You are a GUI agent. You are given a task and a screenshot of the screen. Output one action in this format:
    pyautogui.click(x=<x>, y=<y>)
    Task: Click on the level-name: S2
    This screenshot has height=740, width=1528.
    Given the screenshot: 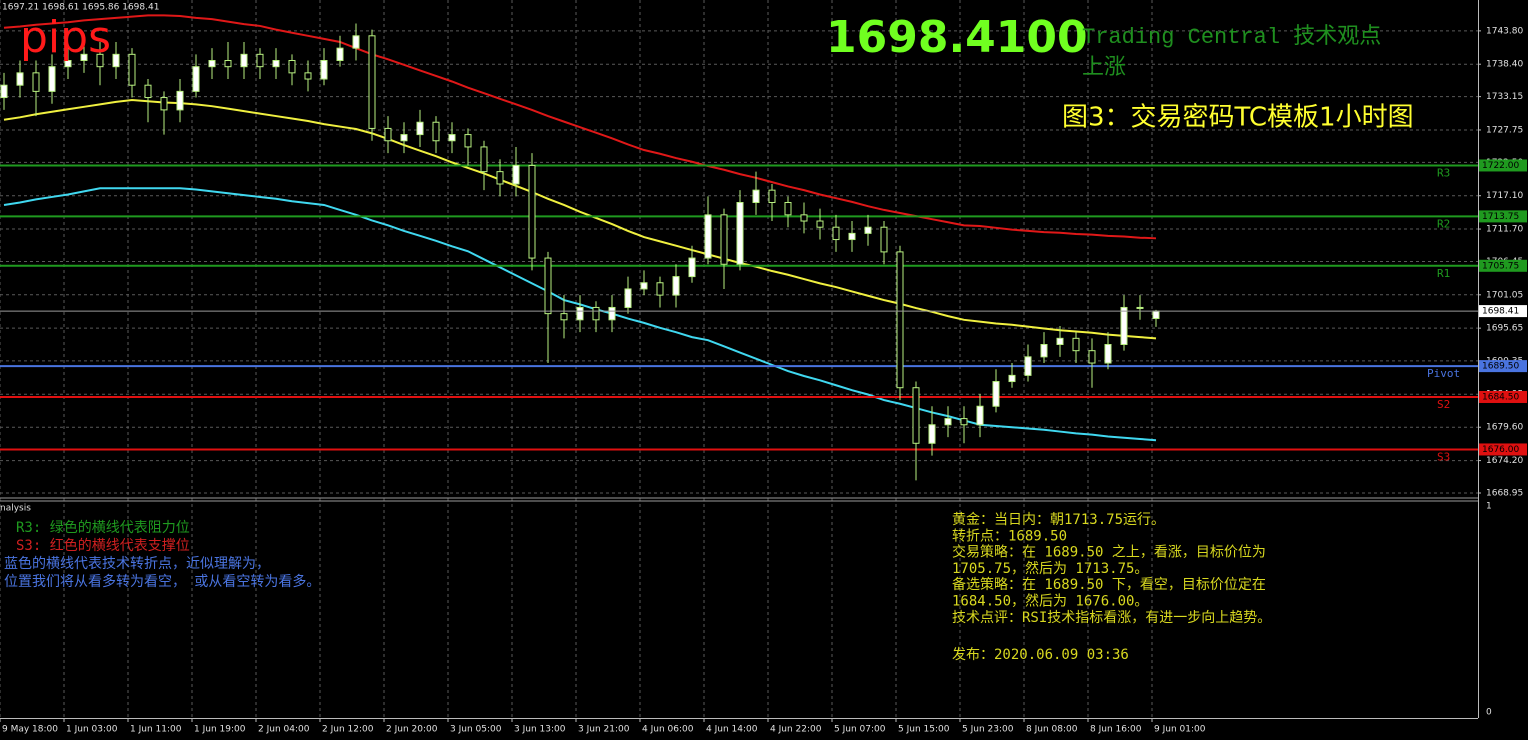 What is the action you would take?
    pyautogui.click(x=1443, y=404)
    